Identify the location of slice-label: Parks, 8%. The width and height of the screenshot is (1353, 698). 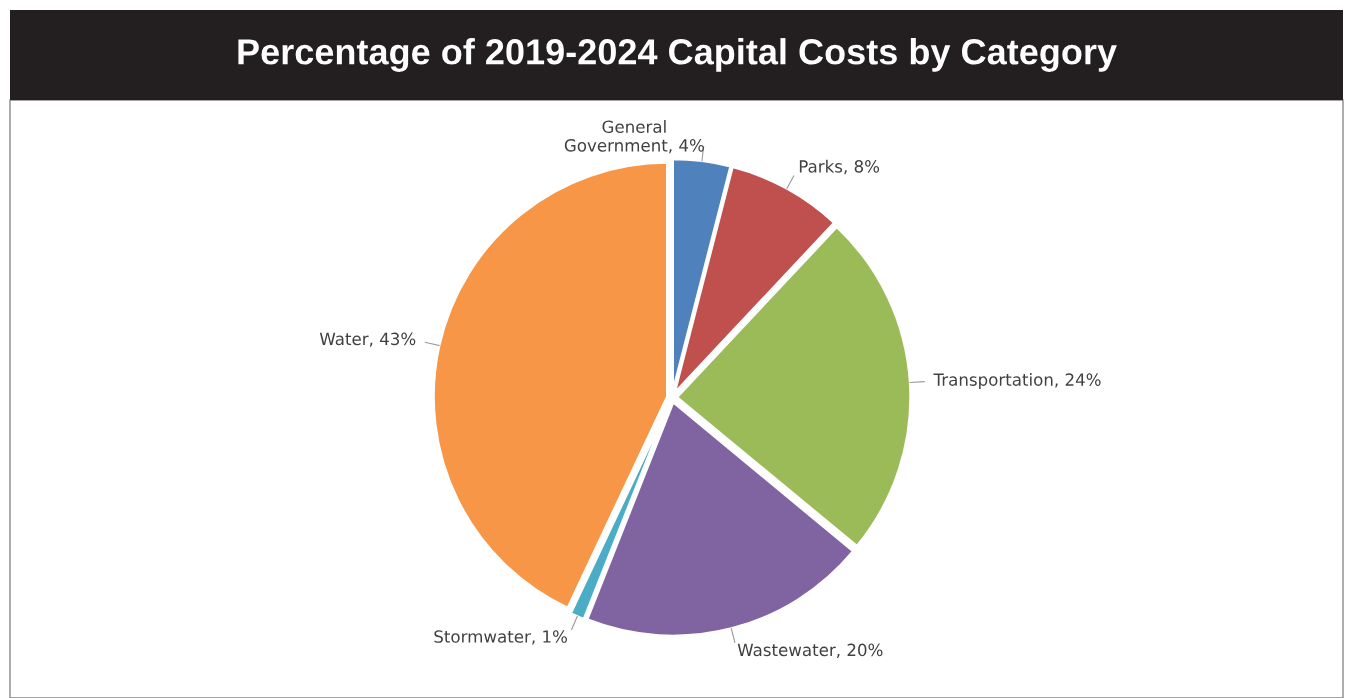
(839, 167).